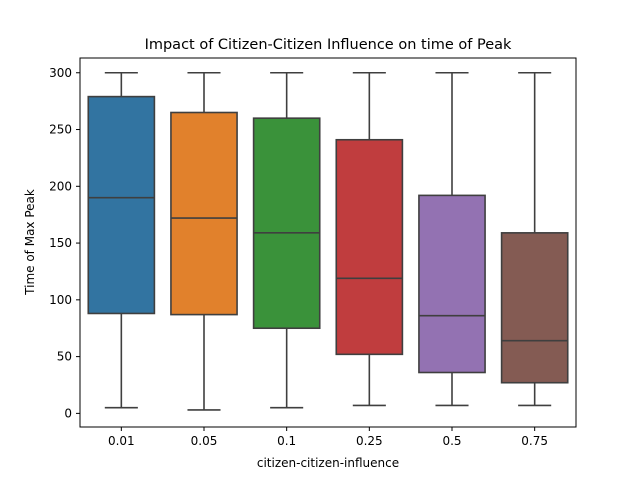 This screenshot has width=640, height=480. What do you see at coordinates (204, 441) in the screenshot?
I see `x-tick-label: 0.05` at bounding box center [204, 441].